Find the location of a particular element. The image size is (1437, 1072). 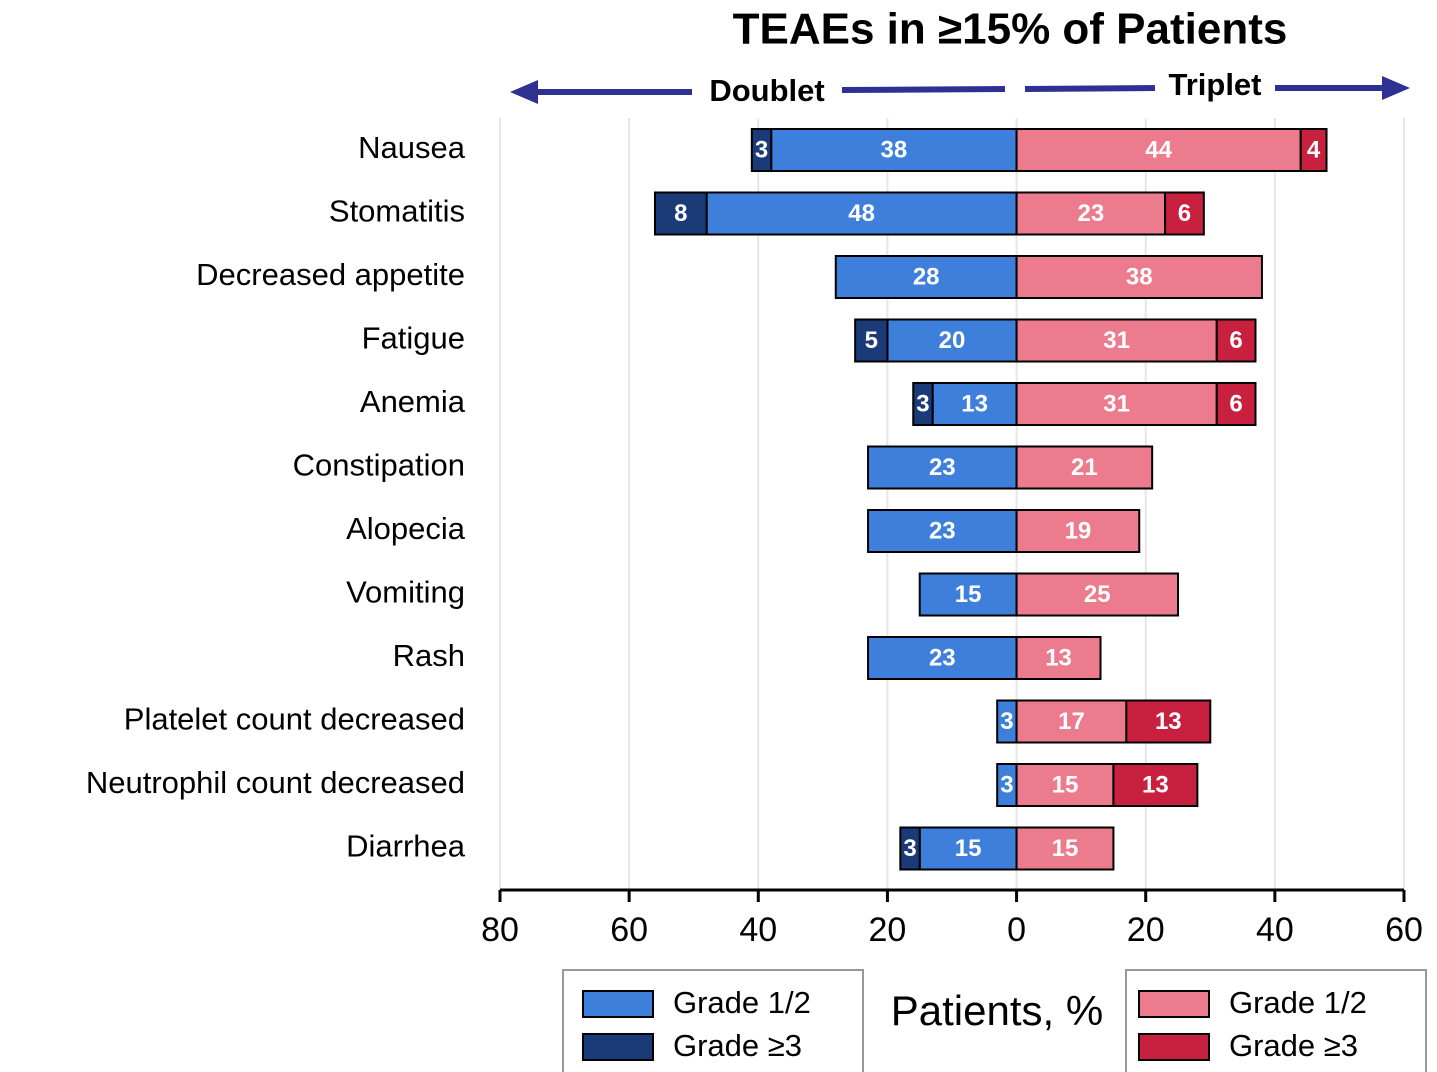

group-label: Doublet is located at coordinates (766, 90).